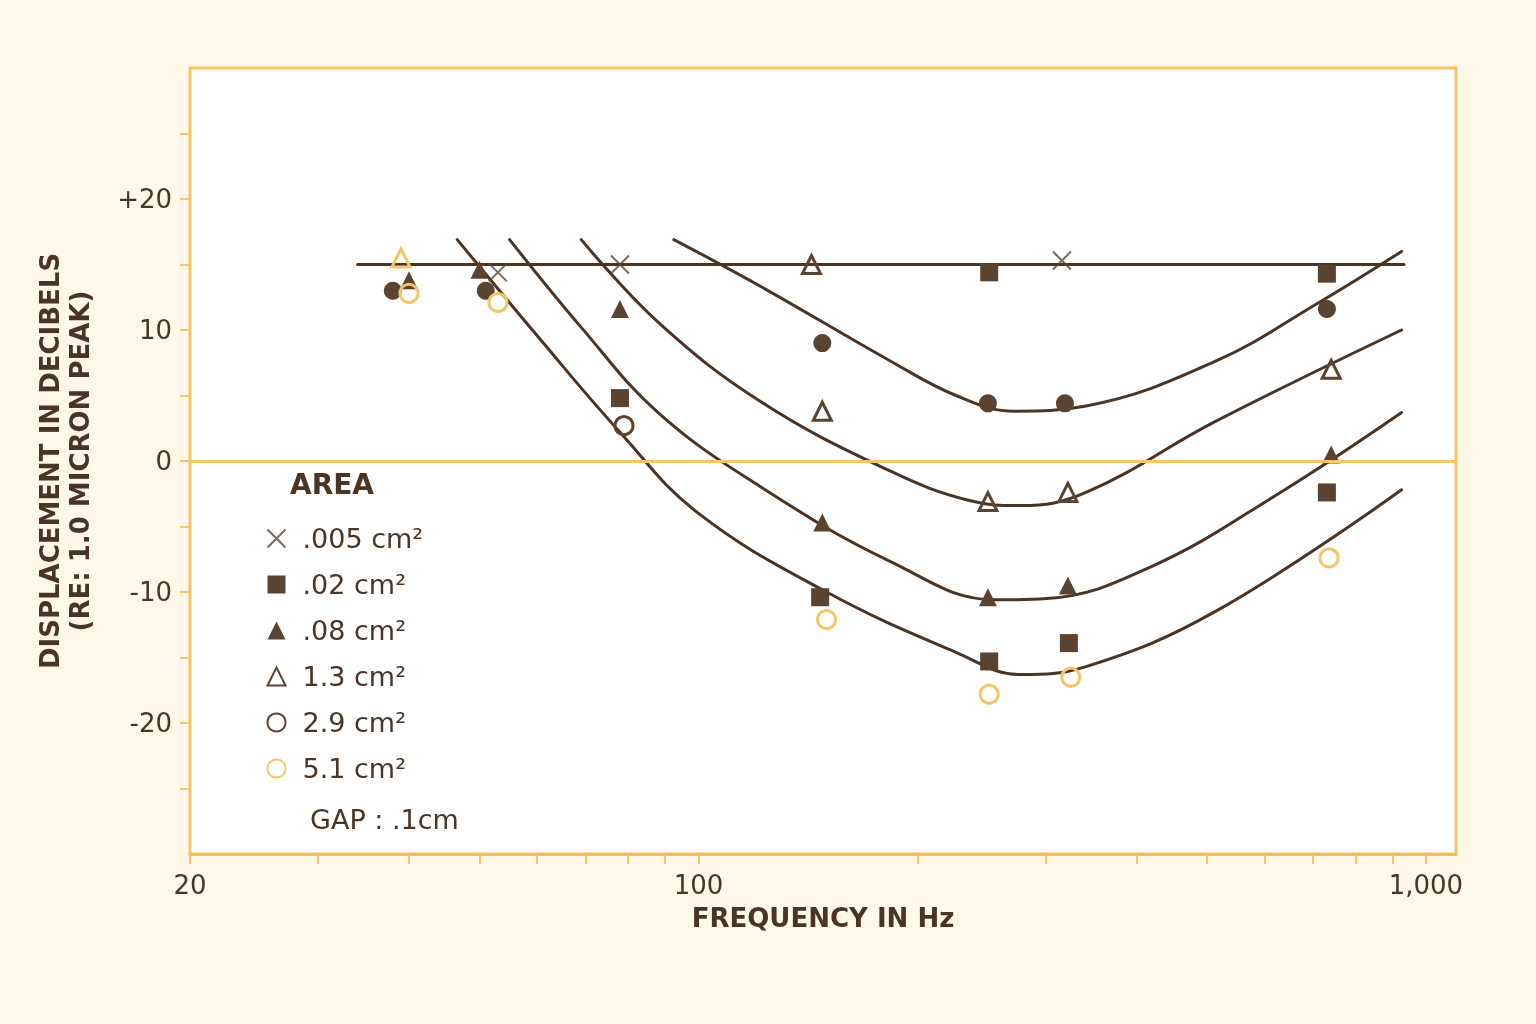 The height and width of the screenshot is (1024, 1536). What do you see at coordinates (384, 819) in the screenshot?
I see `annotation: GAP : .1cm` at bounding box center [384, 819].